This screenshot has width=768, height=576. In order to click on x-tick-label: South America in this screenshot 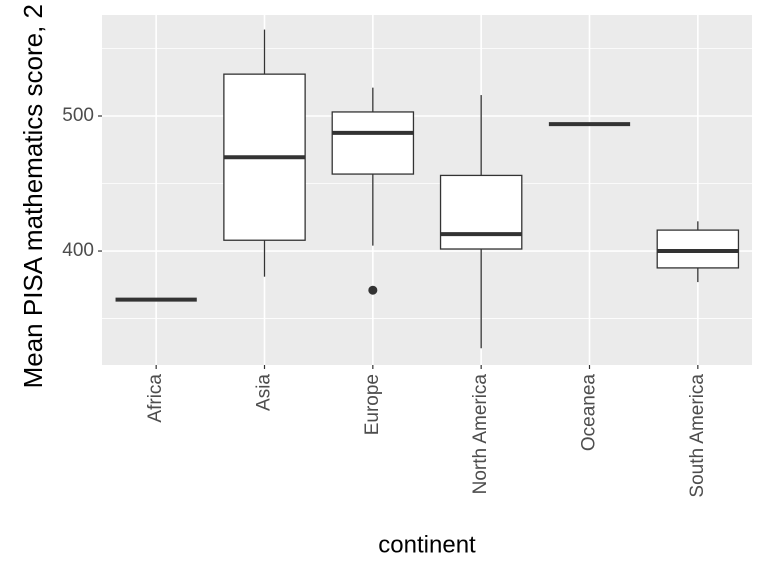, I will do `click(697, 436)`.